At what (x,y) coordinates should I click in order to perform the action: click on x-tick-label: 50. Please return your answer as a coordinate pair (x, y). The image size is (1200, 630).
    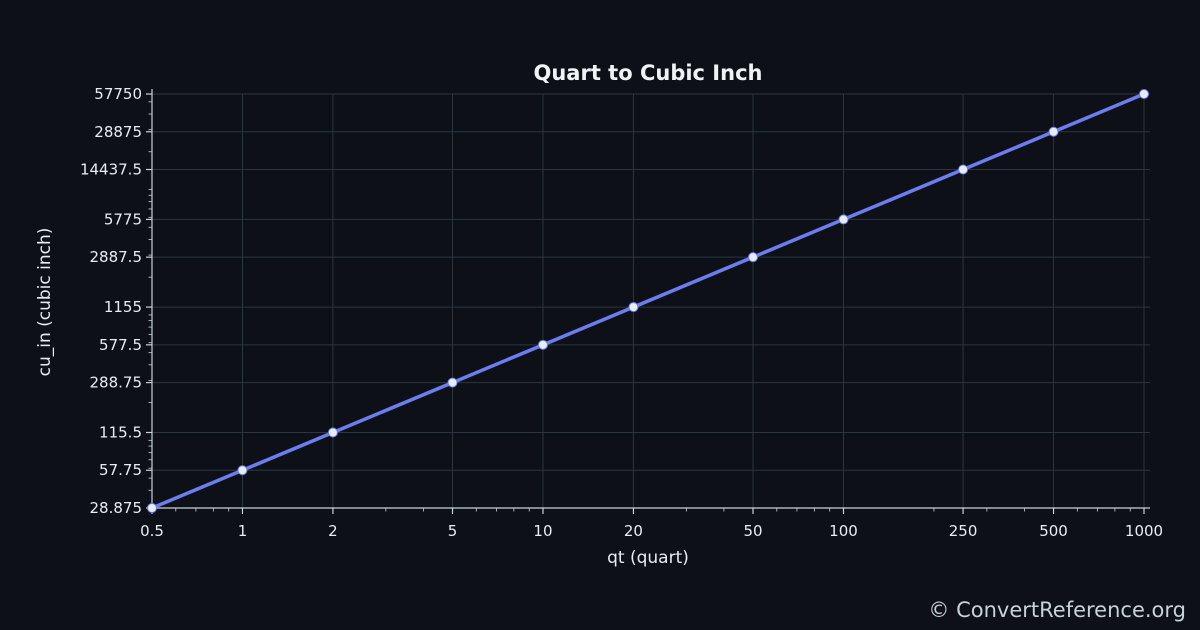
    Looking at the image, I should click on (752, 531).